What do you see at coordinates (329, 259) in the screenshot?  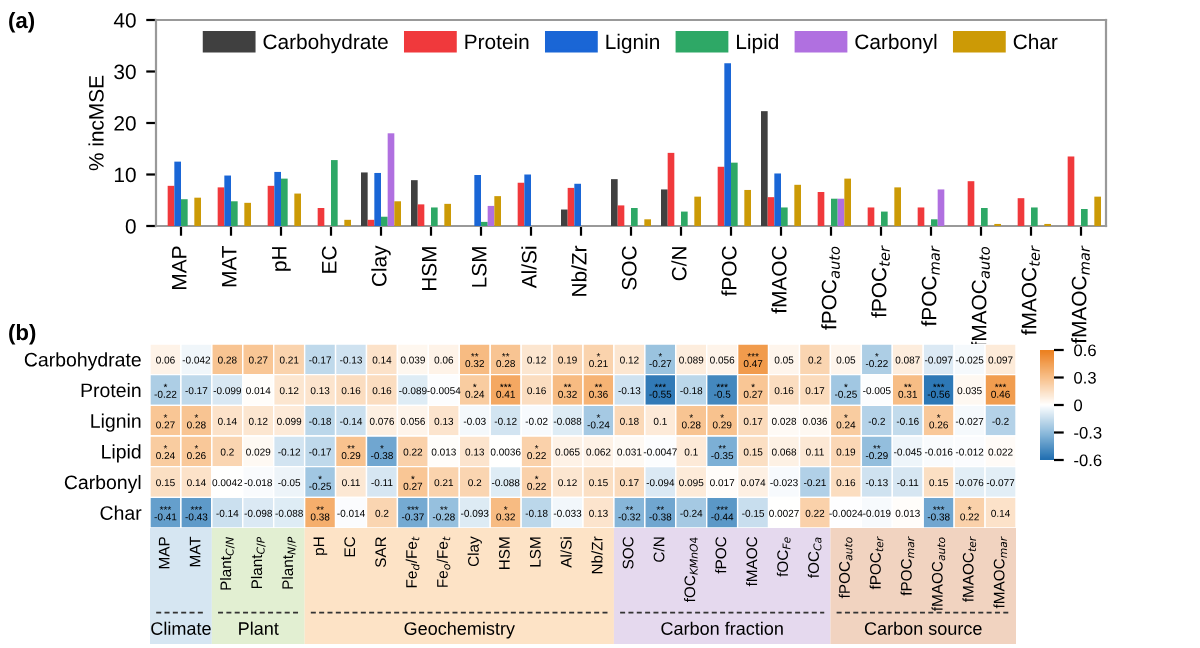 I see `x-tick-label: EC` at bounding box center [329, 259].